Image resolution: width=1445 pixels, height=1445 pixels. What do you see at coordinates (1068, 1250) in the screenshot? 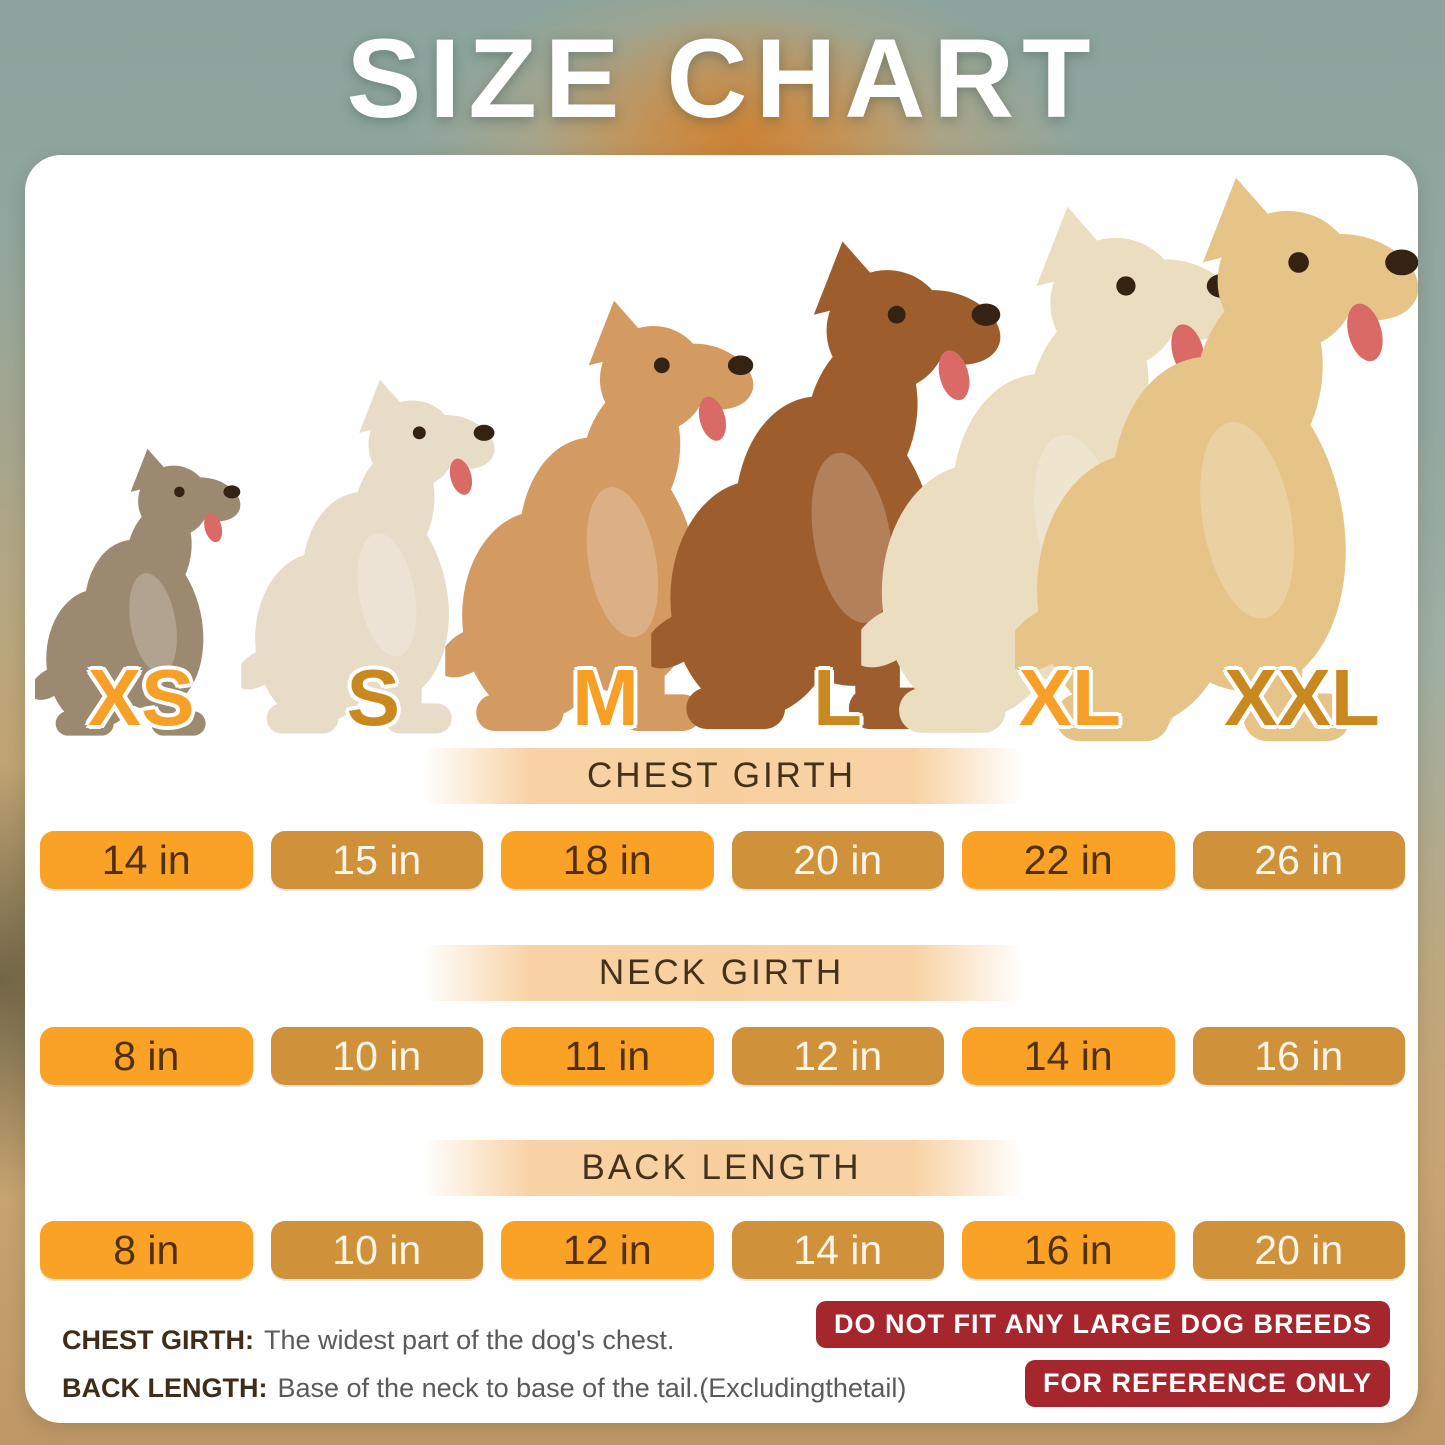
I see `back-length-value-xl: 16 in` at bounding box center [1068, 1250].